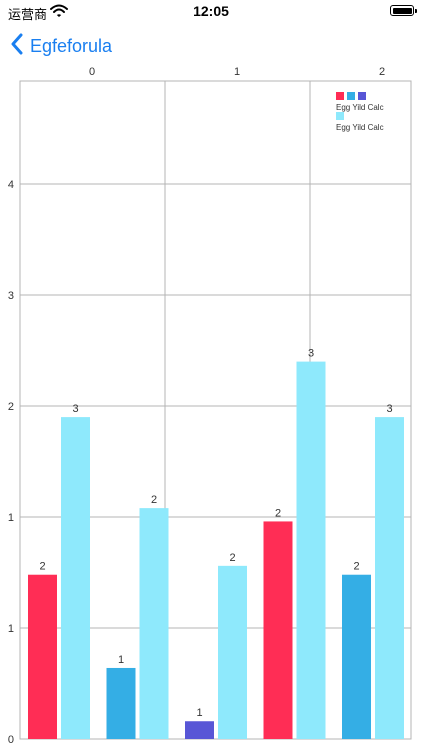 The height and width of the screenshot is (750, 422). What do you see at coordinates (11, 740) in the screenshot?
I see `y-tick-label: 0` at bounding box center [11, 740].